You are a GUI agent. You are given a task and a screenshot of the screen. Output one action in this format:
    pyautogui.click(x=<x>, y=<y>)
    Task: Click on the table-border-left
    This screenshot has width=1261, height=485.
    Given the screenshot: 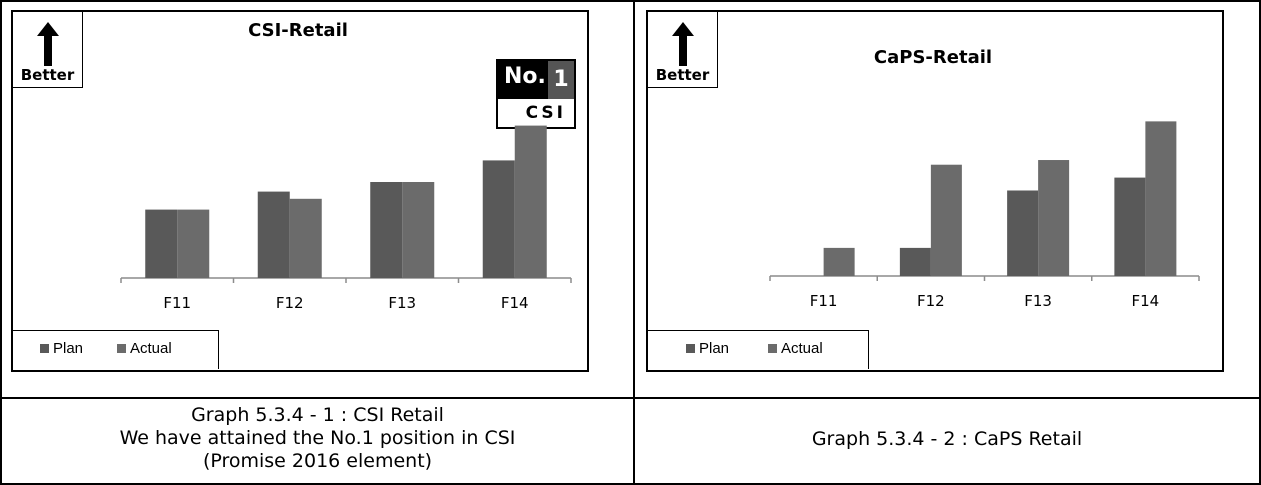 What is the action you would take?
    pyautogui.click(x=1, y=242)
    